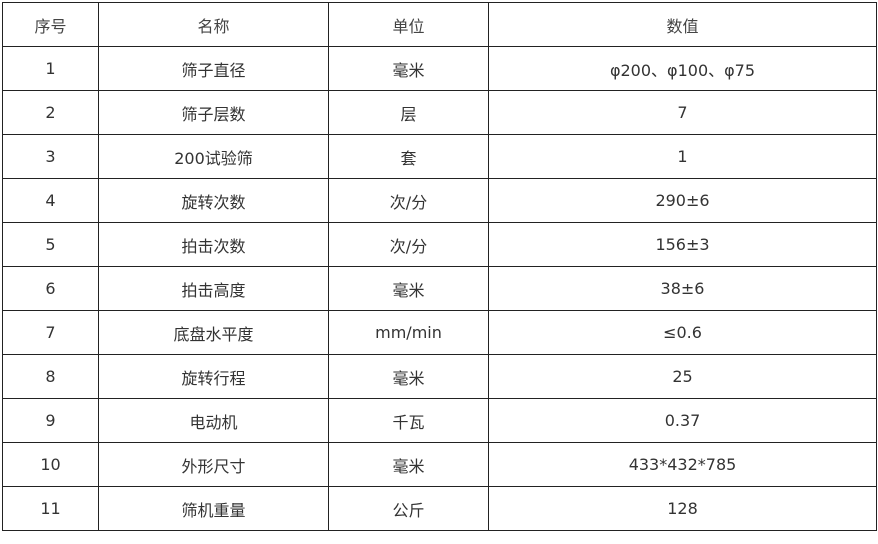  Describe the element at coordinates (213, 420) in the screenshot. I see `table-cell: 电动机` at that location.